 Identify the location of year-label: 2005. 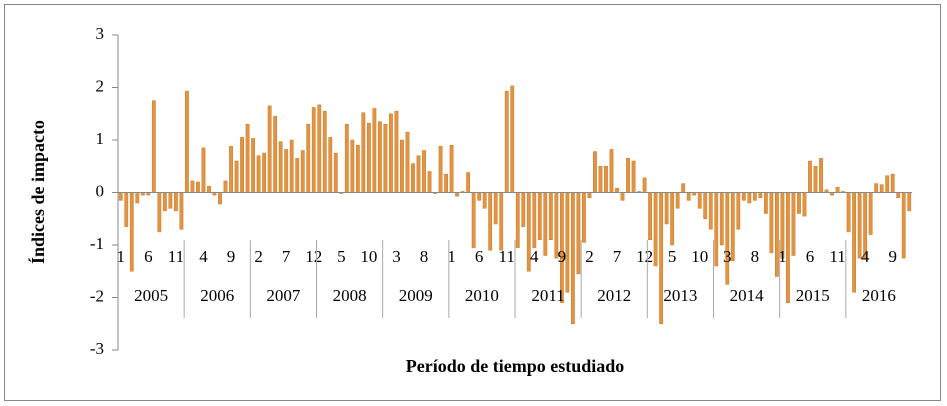
(151, 295).